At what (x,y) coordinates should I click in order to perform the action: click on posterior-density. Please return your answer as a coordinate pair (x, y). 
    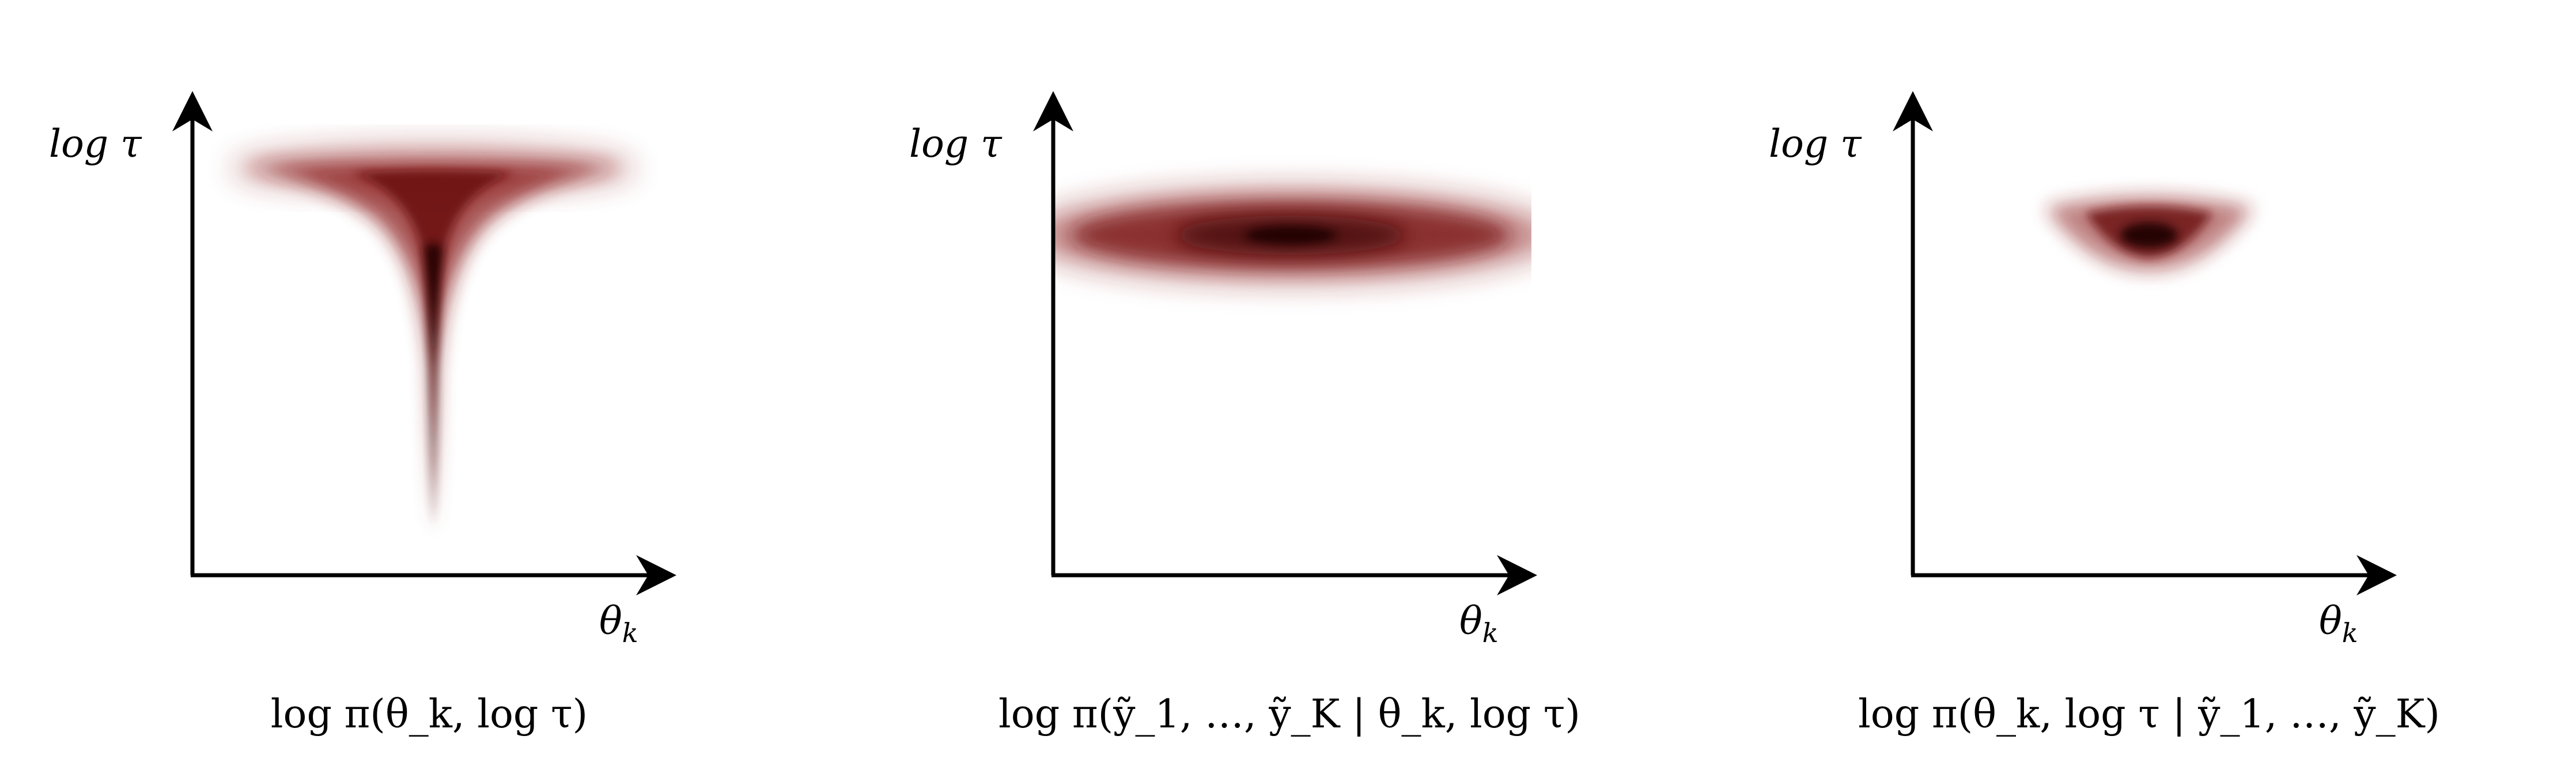
    Looking at the image, I should click on (2149, 233).